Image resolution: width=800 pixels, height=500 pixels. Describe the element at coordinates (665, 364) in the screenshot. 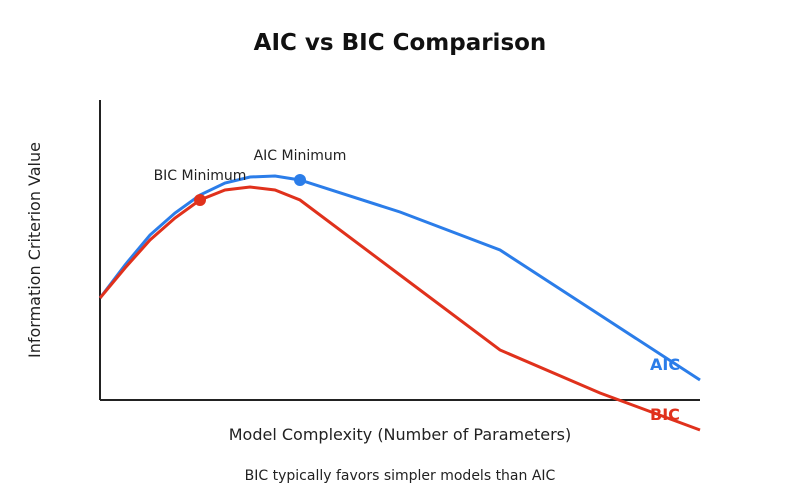

I see `aic-series-label: AIC` at that location.